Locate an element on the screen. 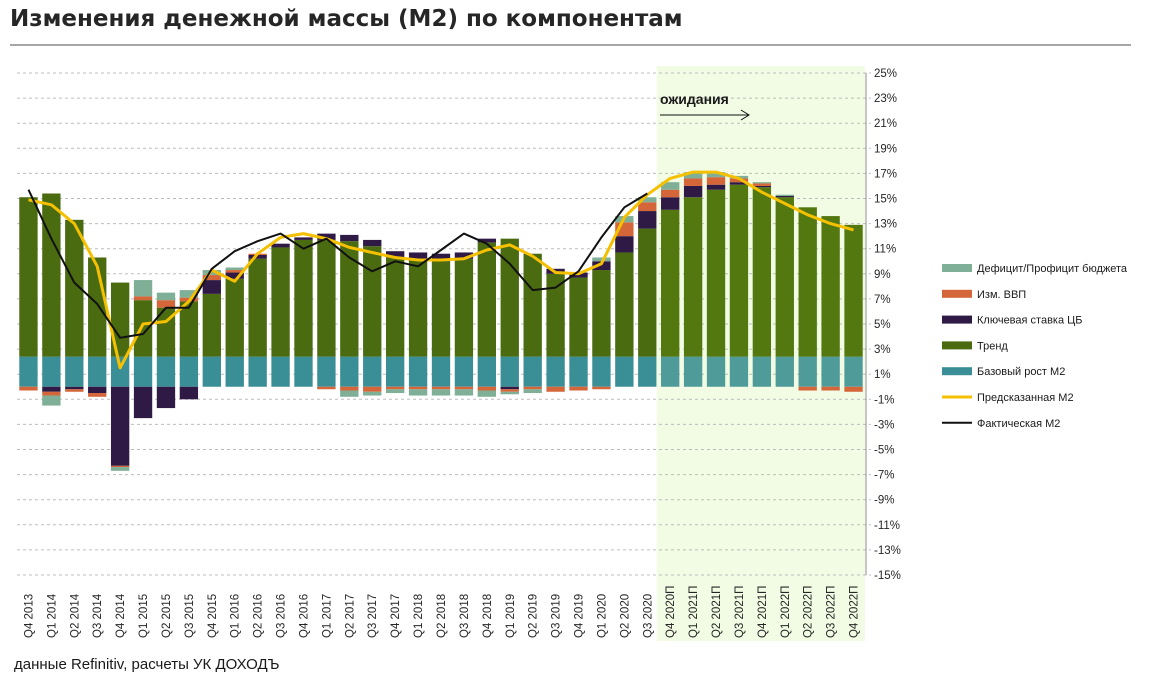 The height and width of the screenshot is (680, 1152). x-tick-label: Q1 2021П is located at coordinates (694, 612).